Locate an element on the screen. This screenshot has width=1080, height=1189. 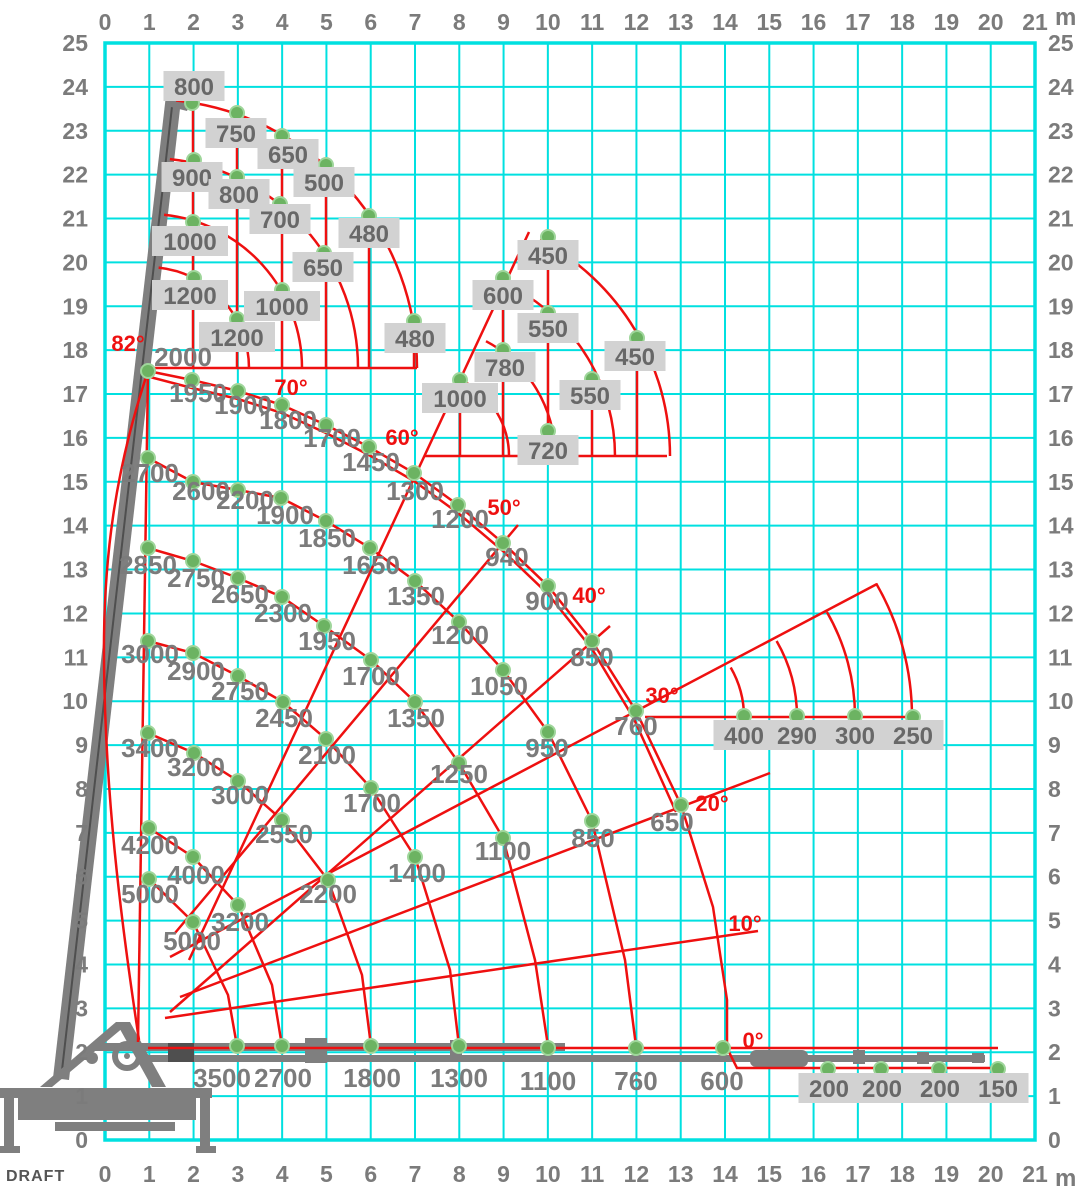
y-axis-tick-left: 17 is located at coordinates (75, 394).